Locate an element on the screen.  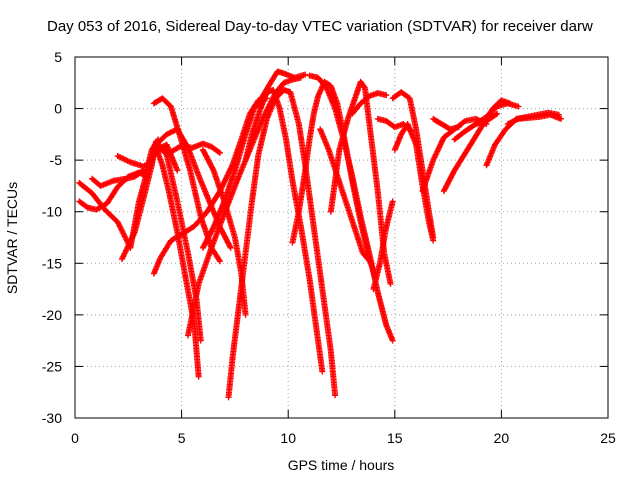
x-tick-label: 20 is located at coordinates (502, 438).